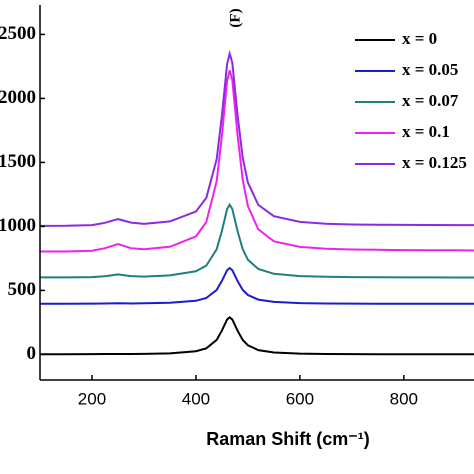 This screenshot has height=474, width=474. I want to click on y-tick-label: 1500, so click(18, 161).